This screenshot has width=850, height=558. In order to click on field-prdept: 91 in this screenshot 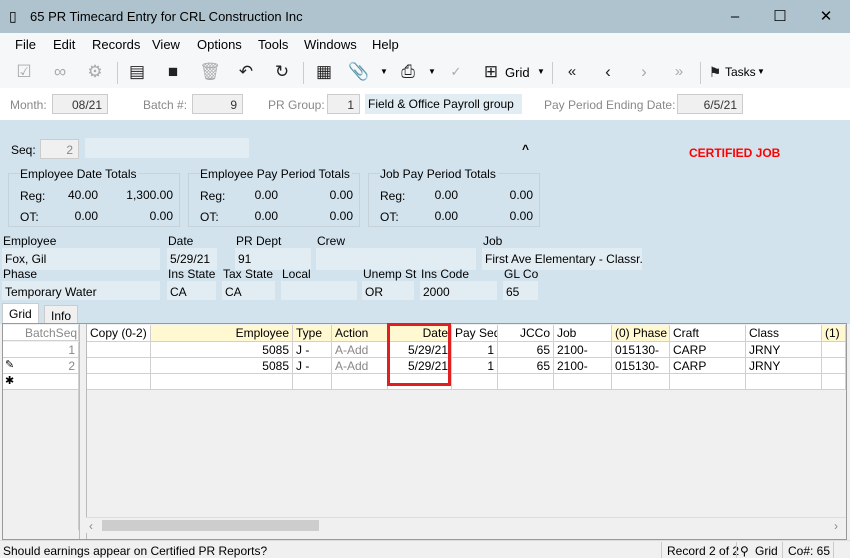, I will do `click(273, 259)`.